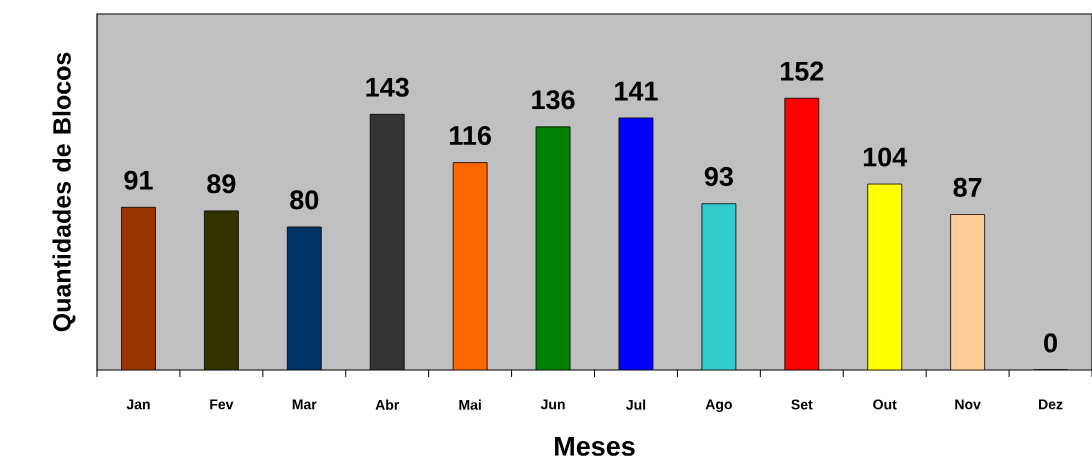 The image size is (1092, 466). Describe the element at coordinates (304, 200) in the screenshot. I see `data-label: 80` at that location.